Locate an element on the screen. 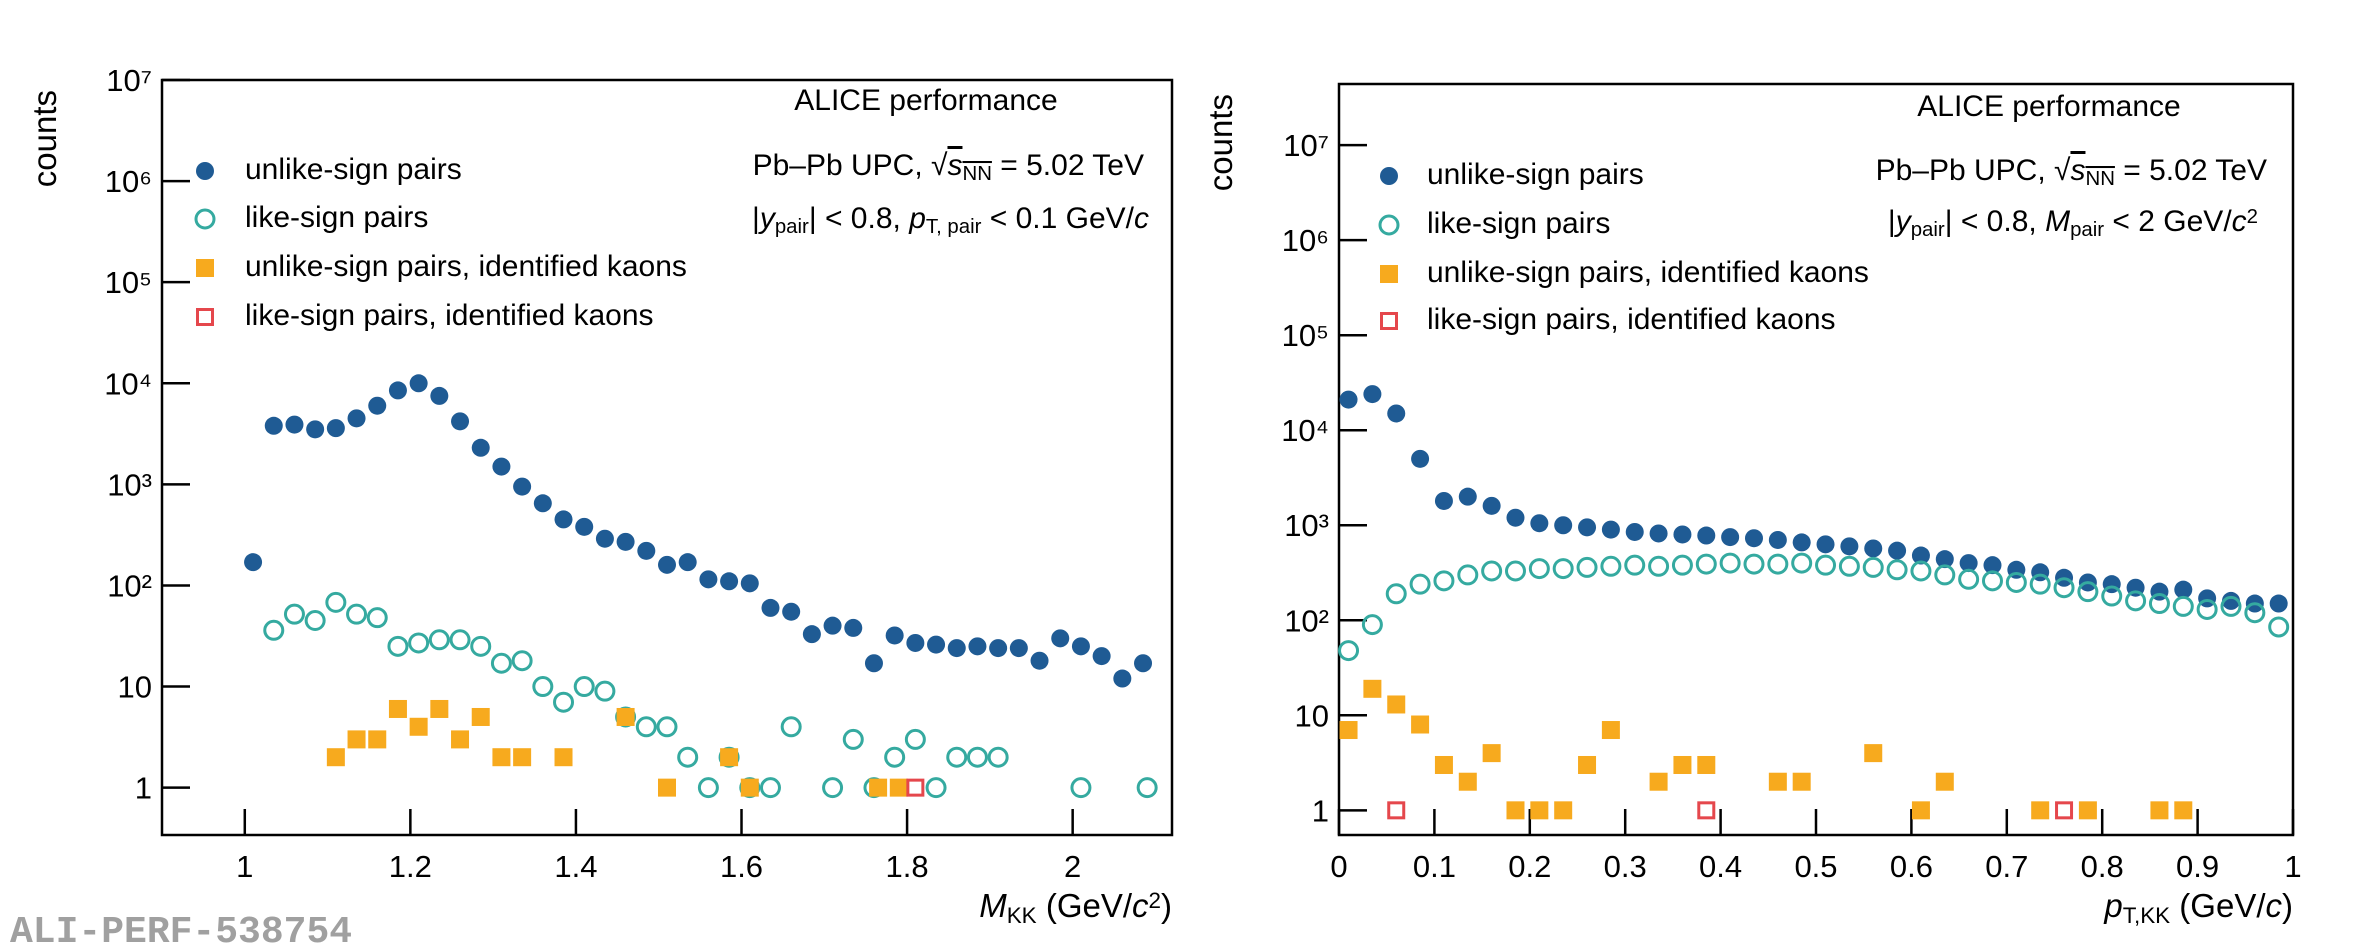 The width and height of the screenshot is (2363, 946). x-tick-label: 2 is located at coordinates (1072, 866).